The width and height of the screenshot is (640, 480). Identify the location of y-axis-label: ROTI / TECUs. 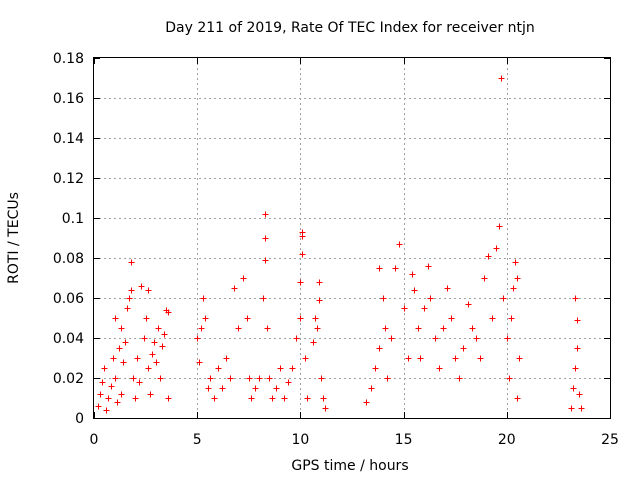
(14, 238).